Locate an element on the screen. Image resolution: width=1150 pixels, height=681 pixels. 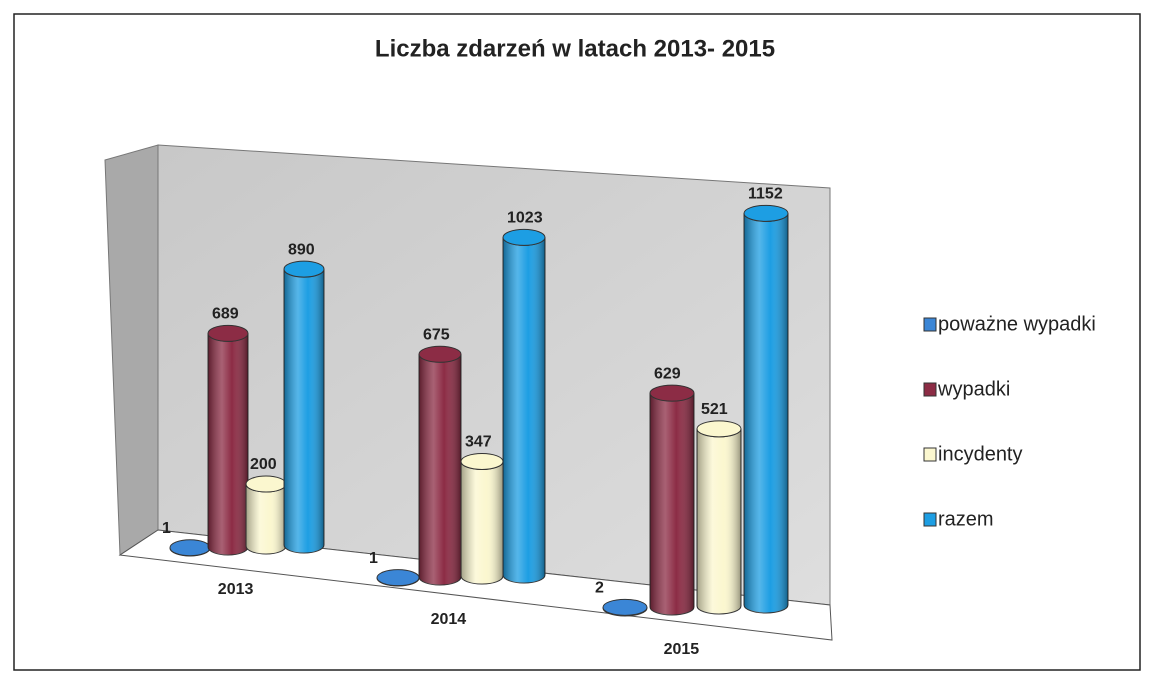
x-tick-label: 2015 is located at coordinates (682, 649).